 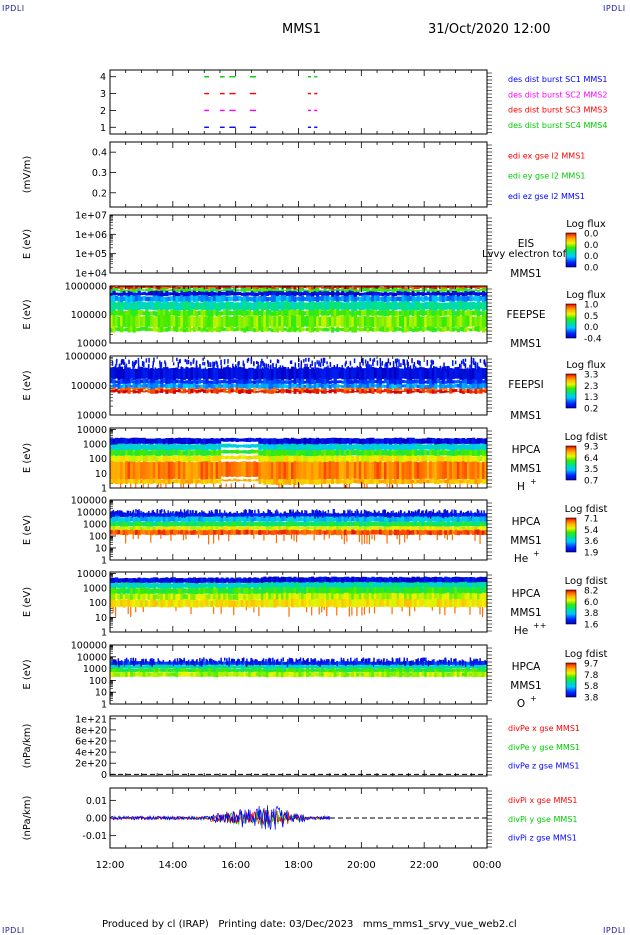 What do you see at coordinates (591, 317) in the screenshot?
I see `colorbar-tick-label: 0.5` at bounding box center [591, 317].